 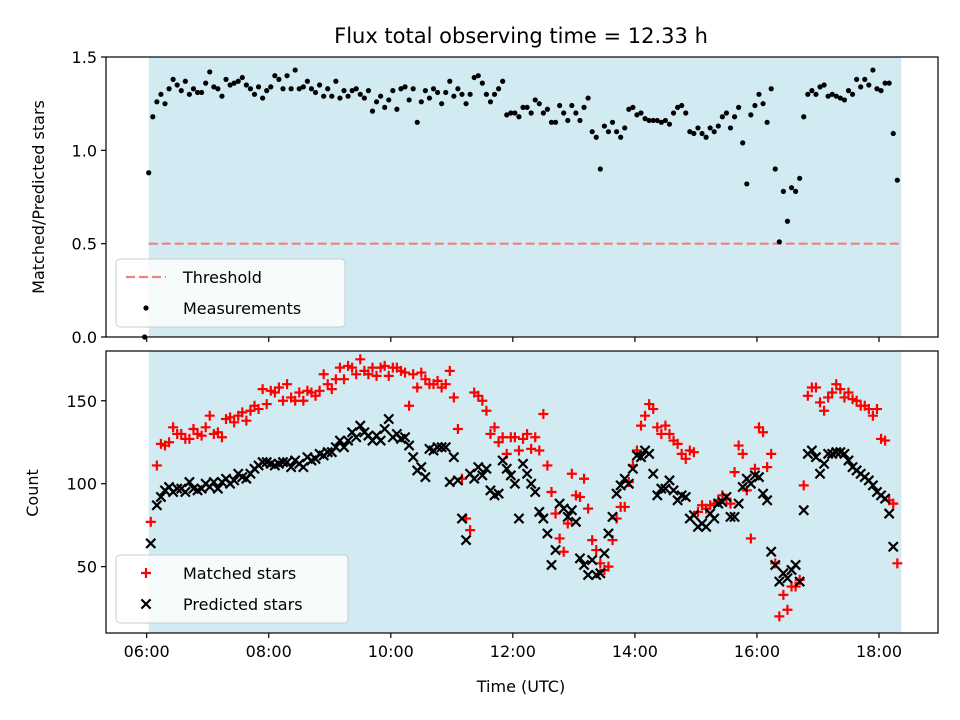 I want to click on y-axis-label-ratio: Matched/Predicted stars, so click(x=38, y=197).